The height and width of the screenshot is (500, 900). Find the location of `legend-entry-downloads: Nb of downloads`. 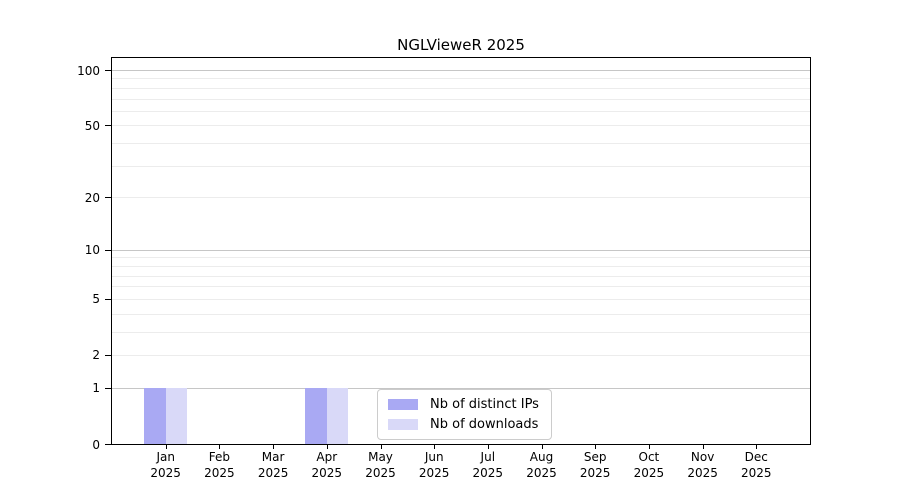

legend-entry-downloads: Nb of downloads is located at coordinates (463, 424).